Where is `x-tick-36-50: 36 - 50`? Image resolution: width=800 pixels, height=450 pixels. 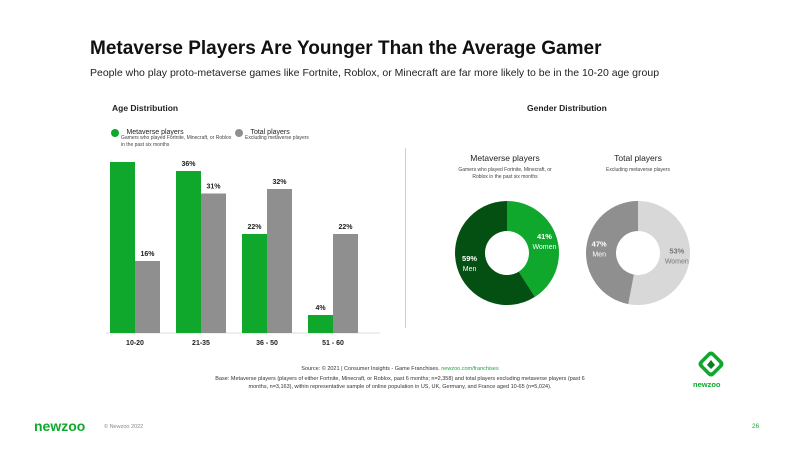 x-tick-36-50: 36 - 50 is located at coordinates (267, 343).